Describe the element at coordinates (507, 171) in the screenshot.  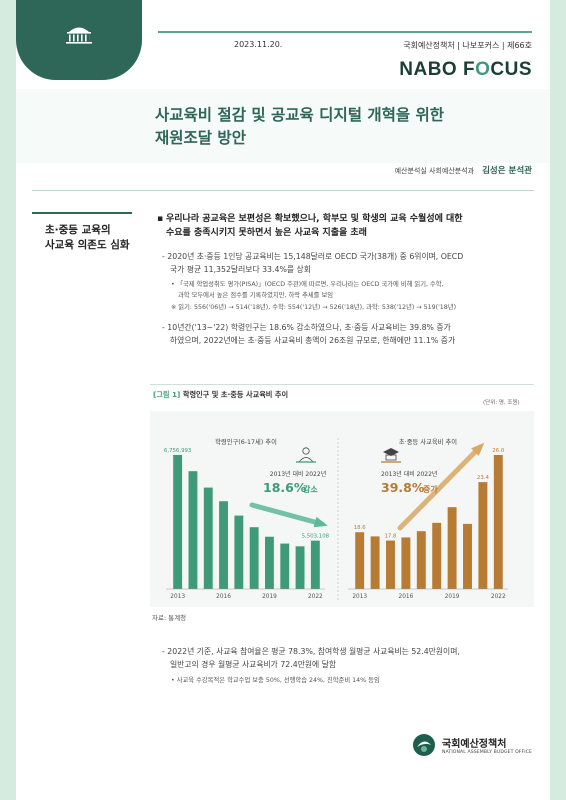
I see `author-name: 김성은 분석관` at that location.